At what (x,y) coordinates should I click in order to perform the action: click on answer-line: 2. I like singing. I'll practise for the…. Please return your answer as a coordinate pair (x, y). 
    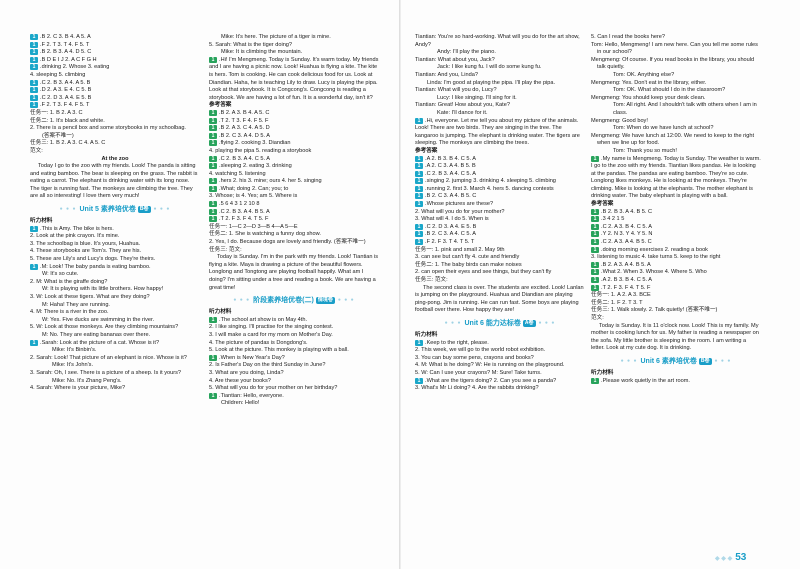
    Looking at the image, I should click on (294, 328).